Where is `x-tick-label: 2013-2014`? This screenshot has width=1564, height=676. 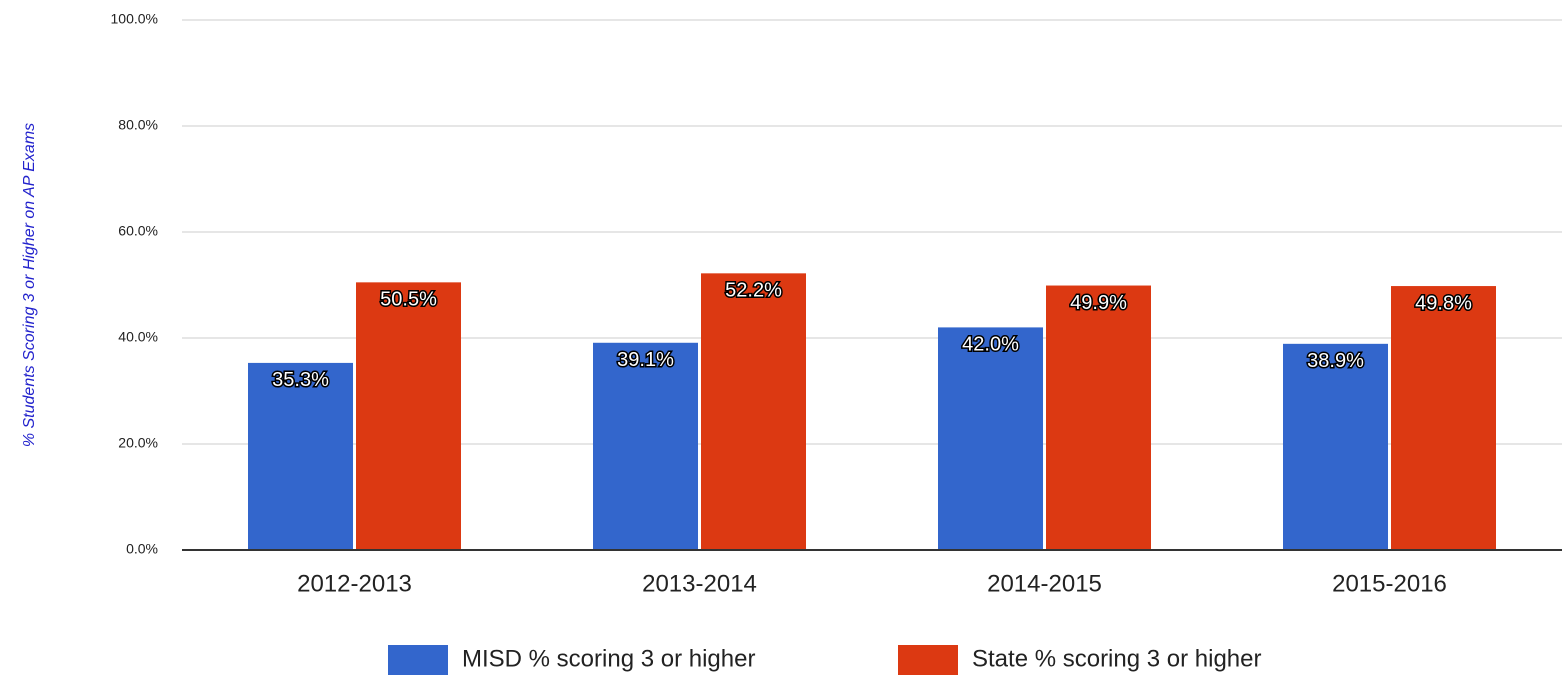
x-tick-label: 2013-2014 is located at coordinates (699, 583).